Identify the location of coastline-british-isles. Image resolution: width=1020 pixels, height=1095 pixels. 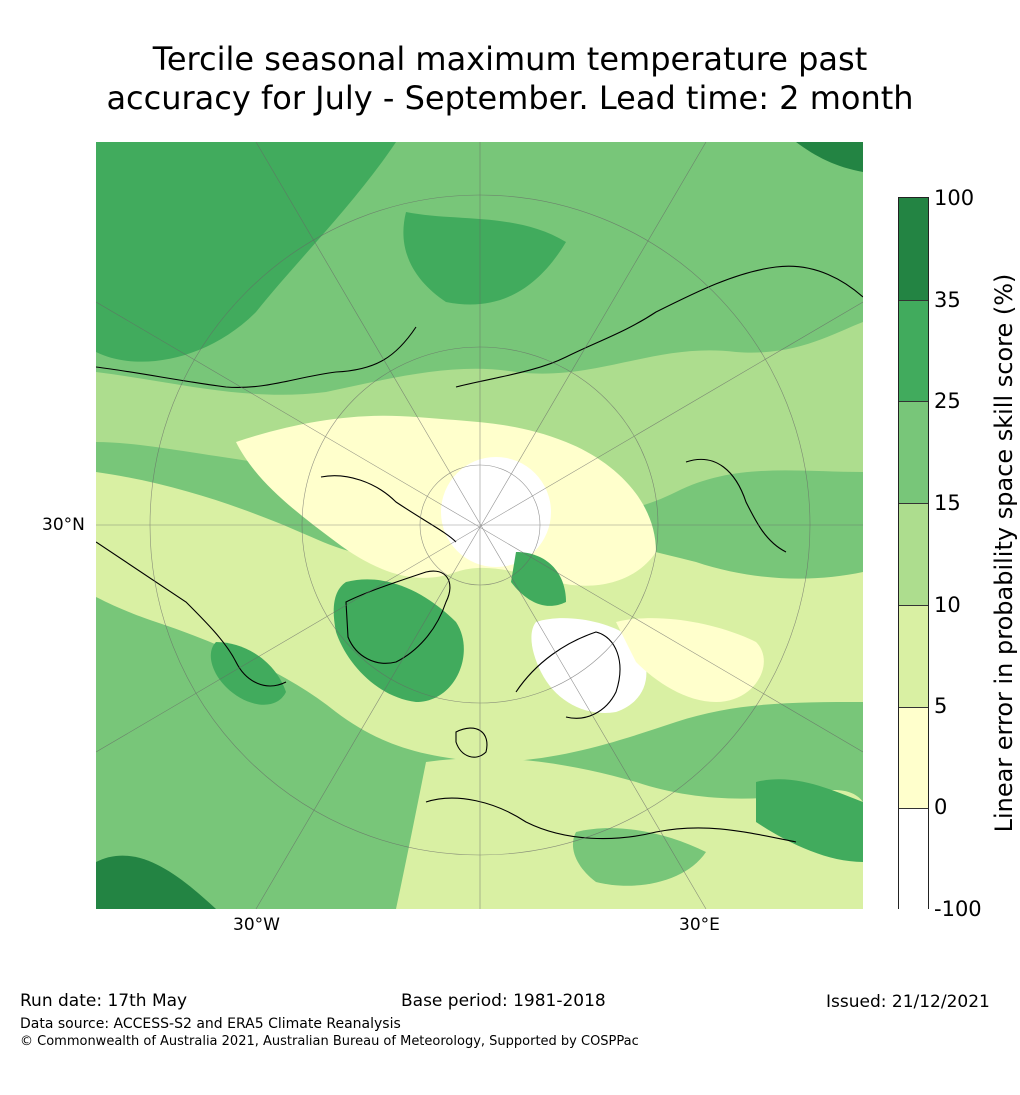
(471, 742).